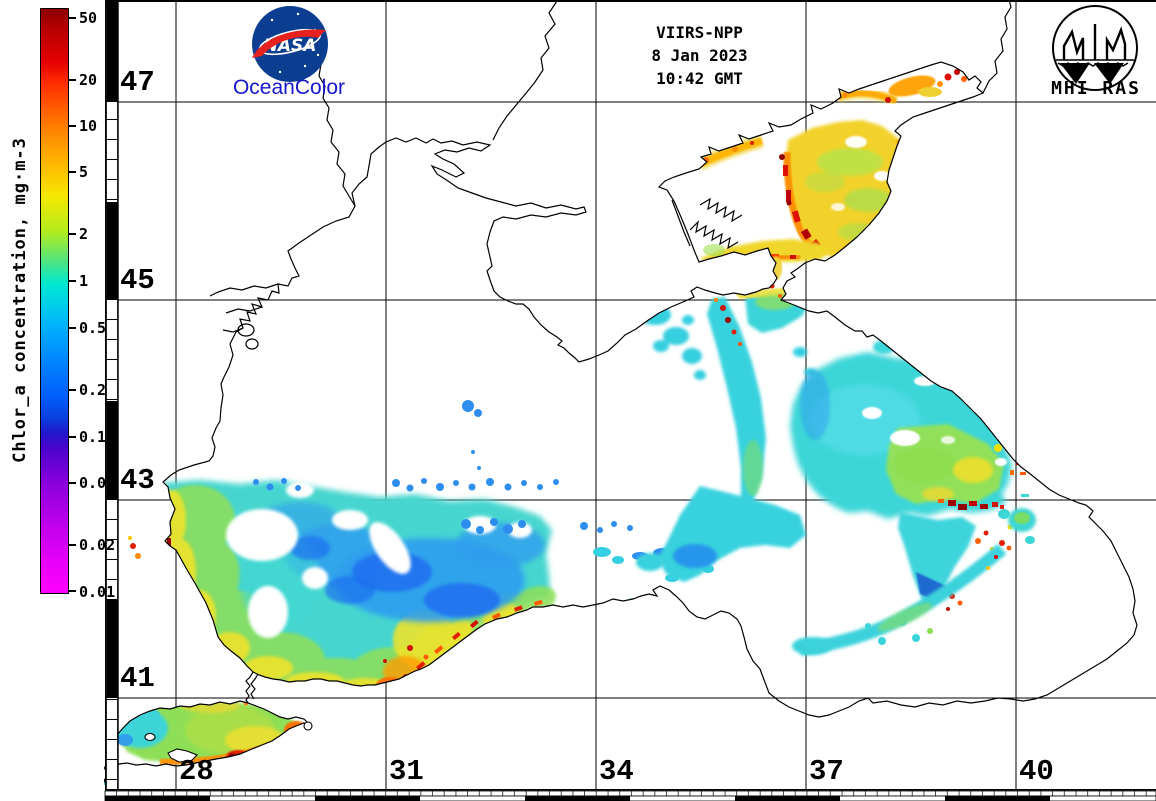 The image size is (1156, 801). I want to click on colorbar-tick-label: 20, so click(88, 80).